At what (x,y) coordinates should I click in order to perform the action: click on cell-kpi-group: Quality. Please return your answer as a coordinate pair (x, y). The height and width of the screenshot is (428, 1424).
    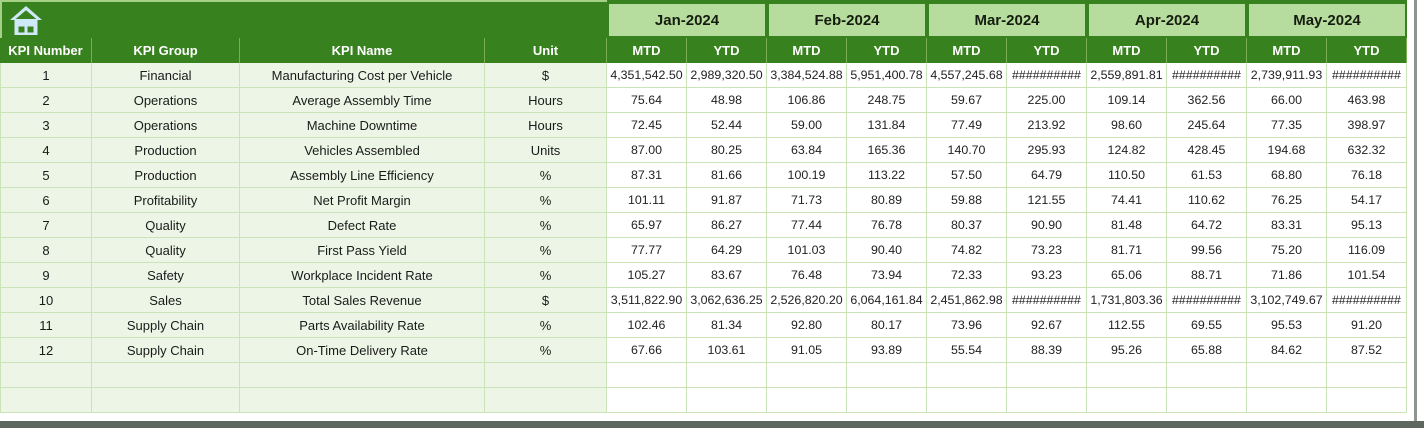
    Looking at the image, I should click on (166, 250).